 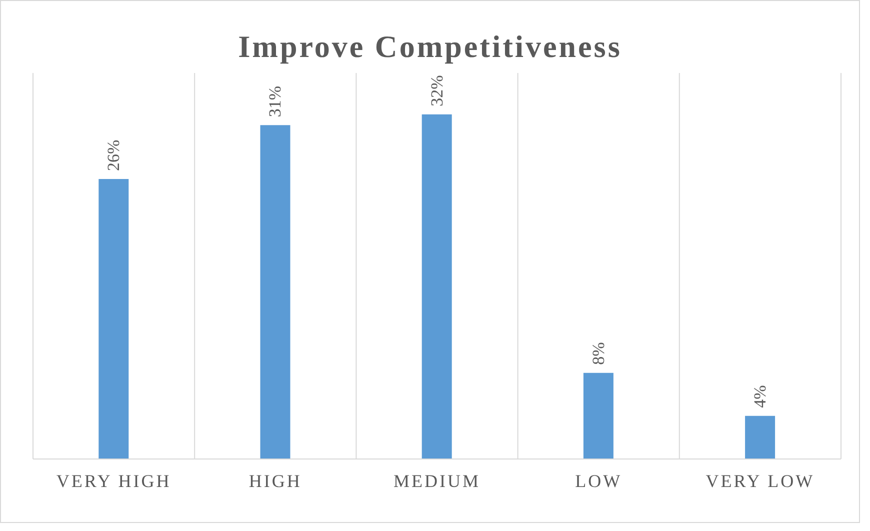 What do you see at coordinates (437, 481) in the screenshot?
I see `x-tick-label: MEDIUM` at bounding box center [437, 481].